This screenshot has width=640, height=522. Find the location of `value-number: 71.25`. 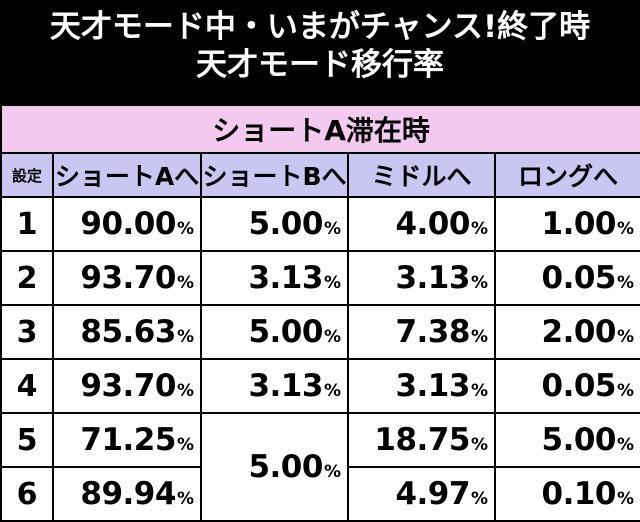

value-number: 71.25 is located at coordinates (128, 440).